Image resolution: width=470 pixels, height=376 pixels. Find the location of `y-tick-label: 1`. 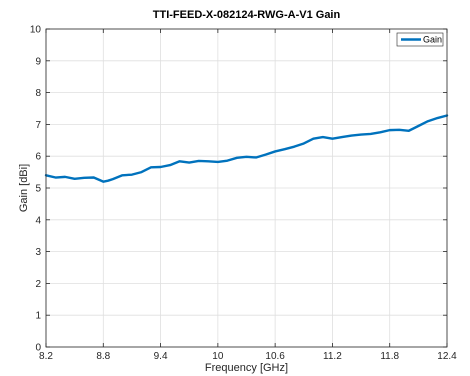

y-tick-label: 1 is located at coordinates (38, 316).